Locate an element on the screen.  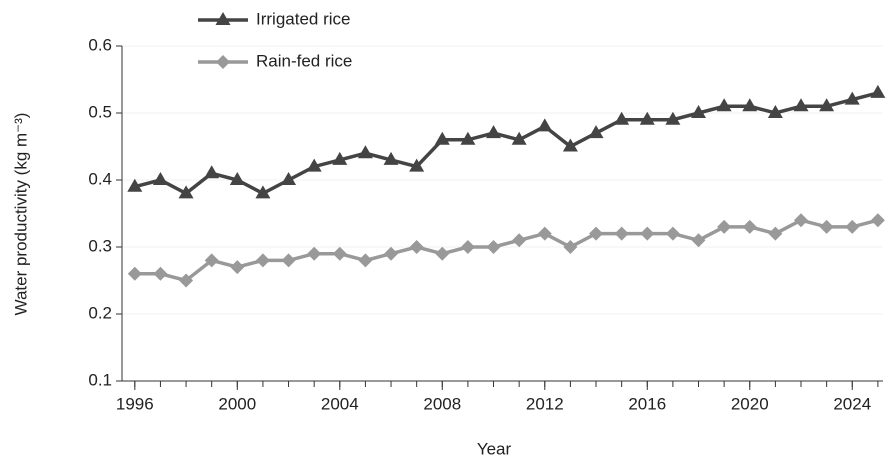
x-tick-label: 2012 is located at coordinates (545, 403).